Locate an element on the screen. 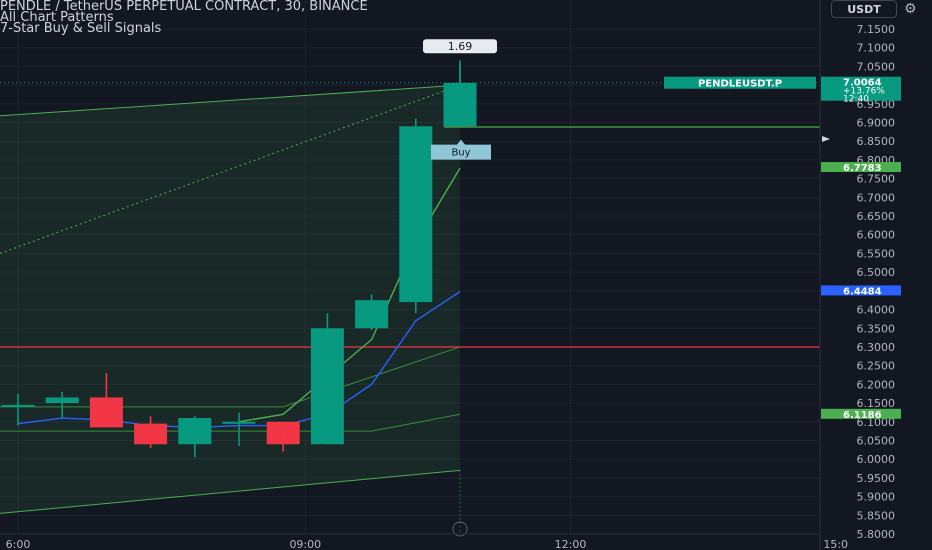 This screenshot has width=932, height=550. y-tick-label: 6.6000 is located at coordinates (876, 235).